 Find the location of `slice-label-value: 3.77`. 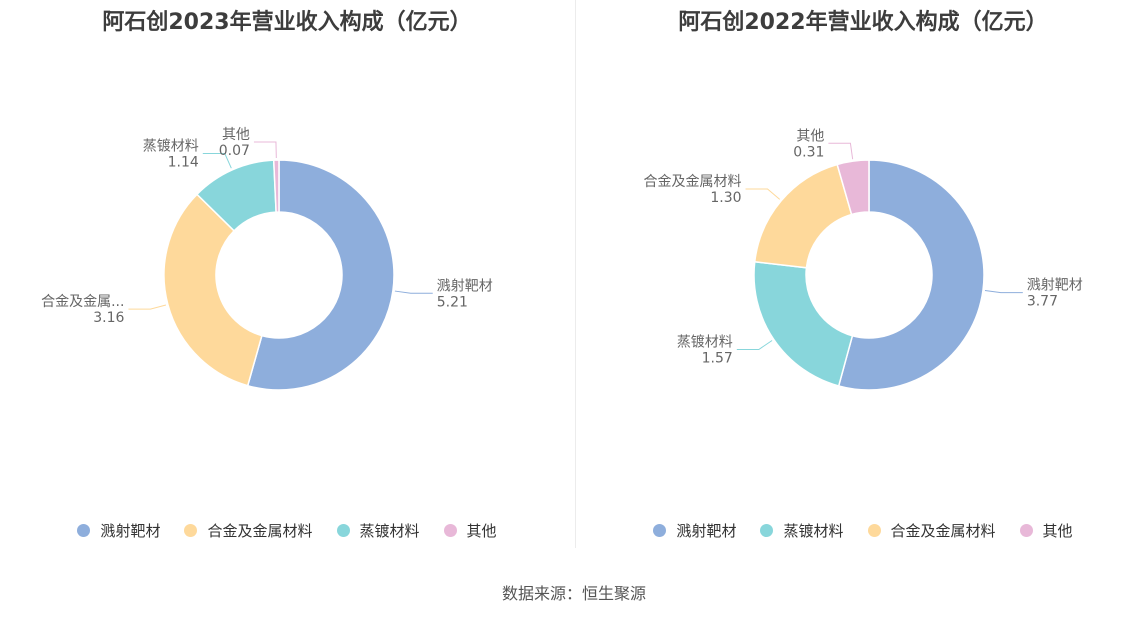

slice-label-value: 3.77 is located at coordinates (1042, 302).